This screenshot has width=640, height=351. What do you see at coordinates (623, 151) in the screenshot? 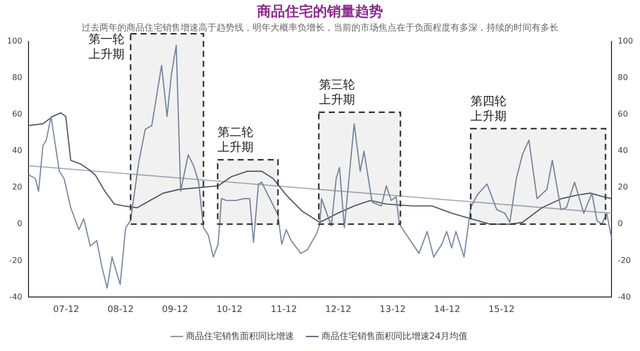
I see `y2-tick-label: 40` at bounding box center [623, 151].